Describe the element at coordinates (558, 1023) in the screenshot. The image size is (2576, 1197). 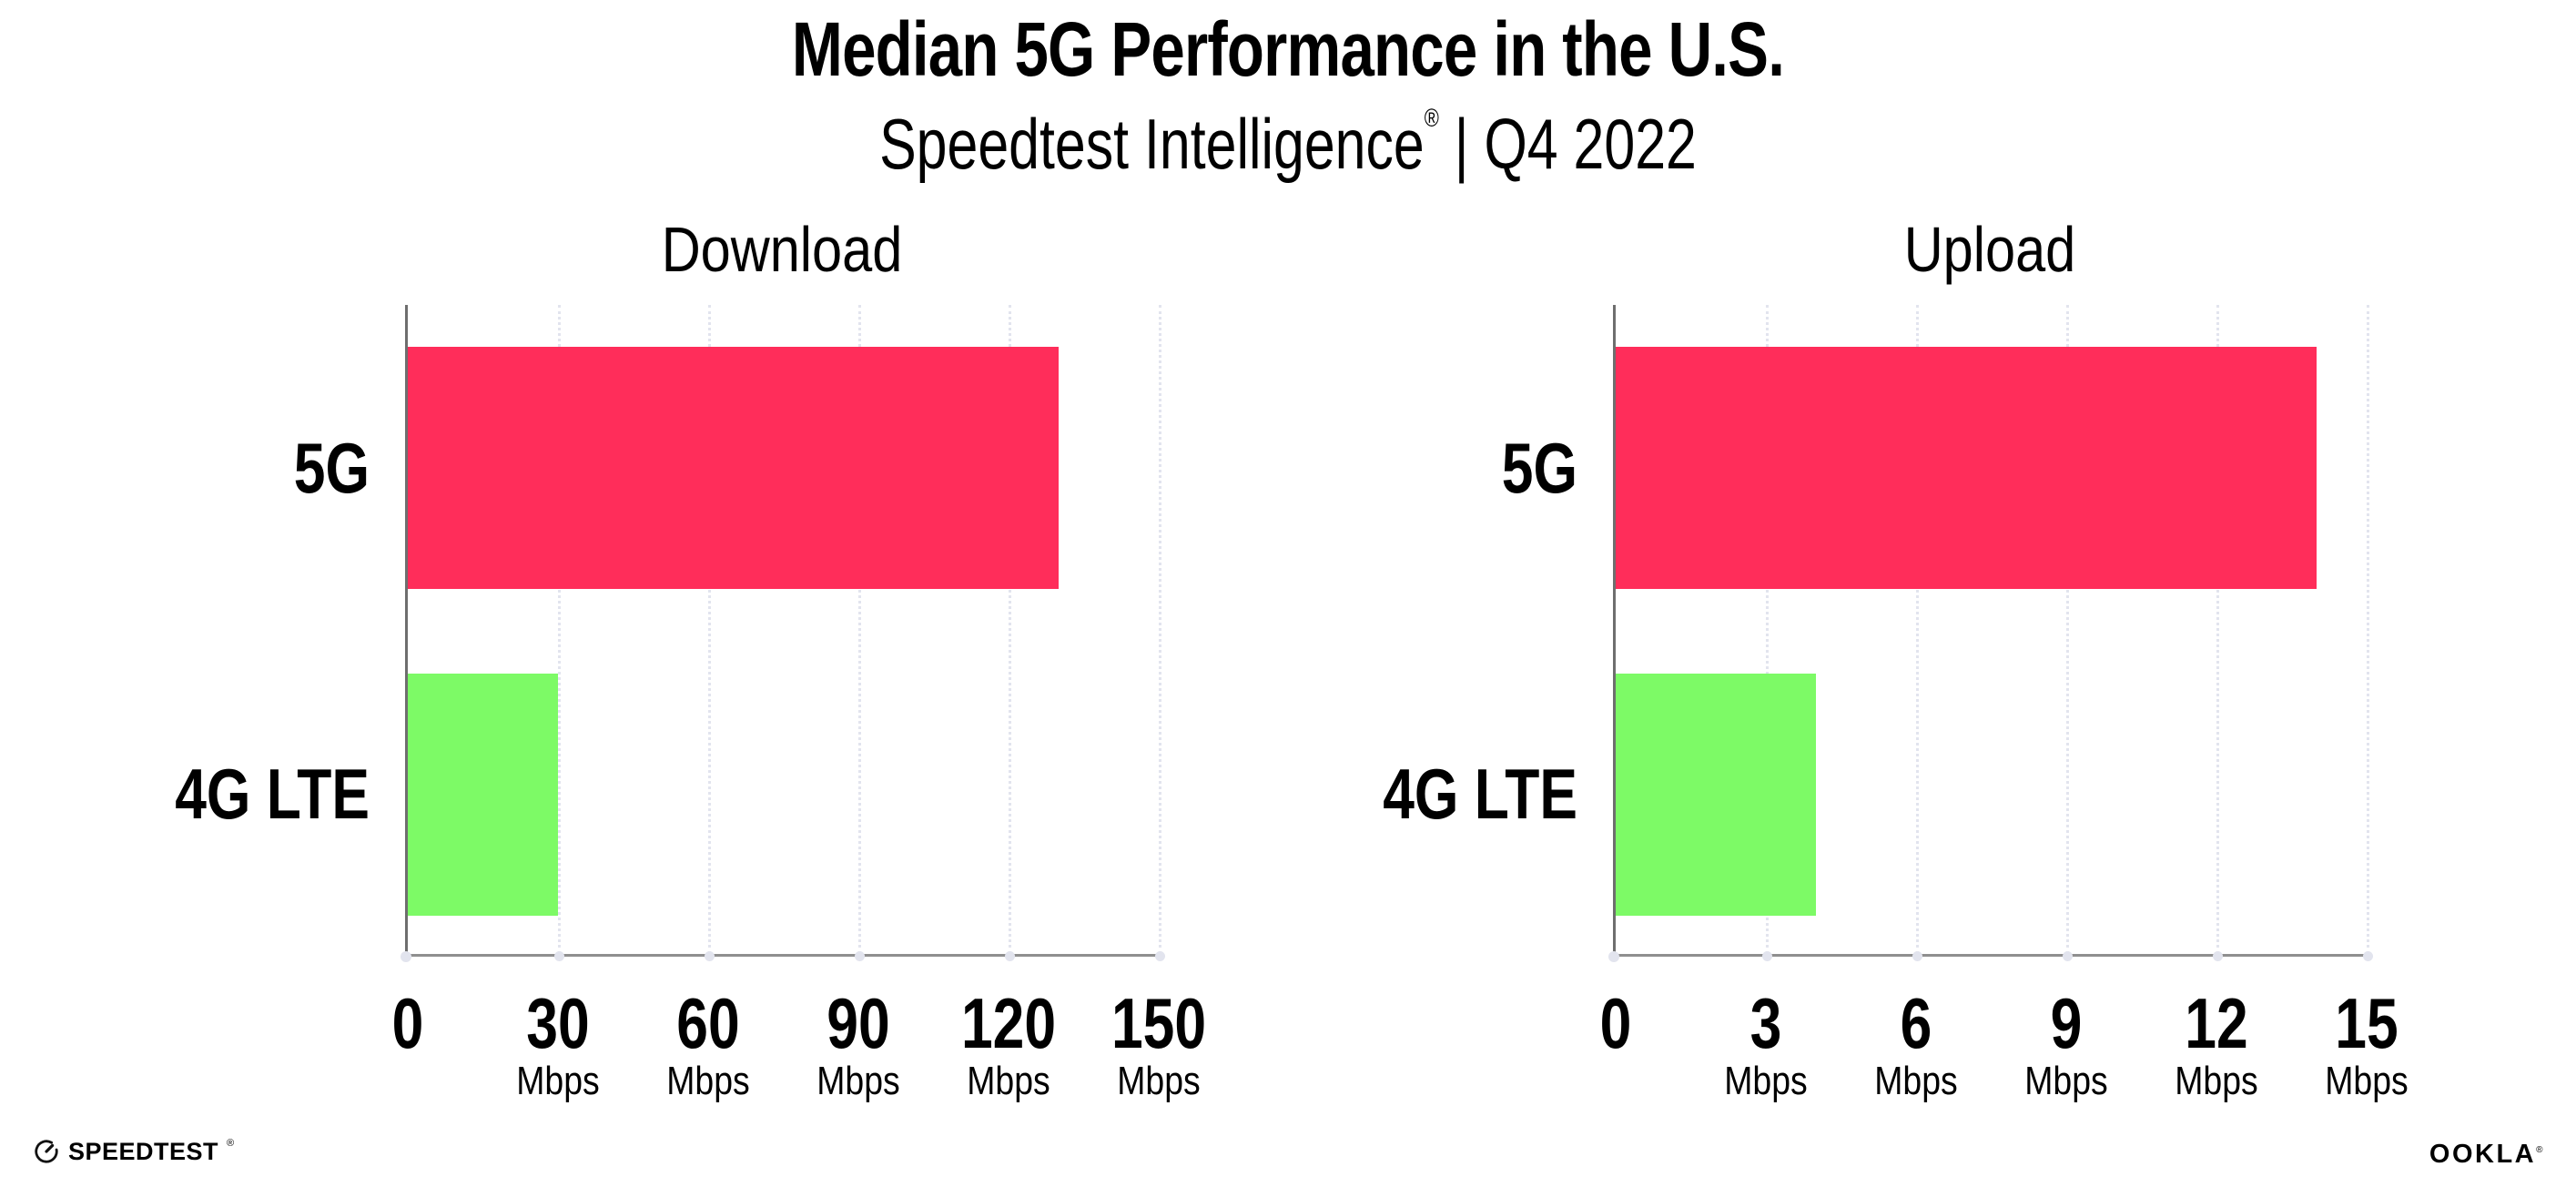
I see `x-tick-value: 30` at that location.